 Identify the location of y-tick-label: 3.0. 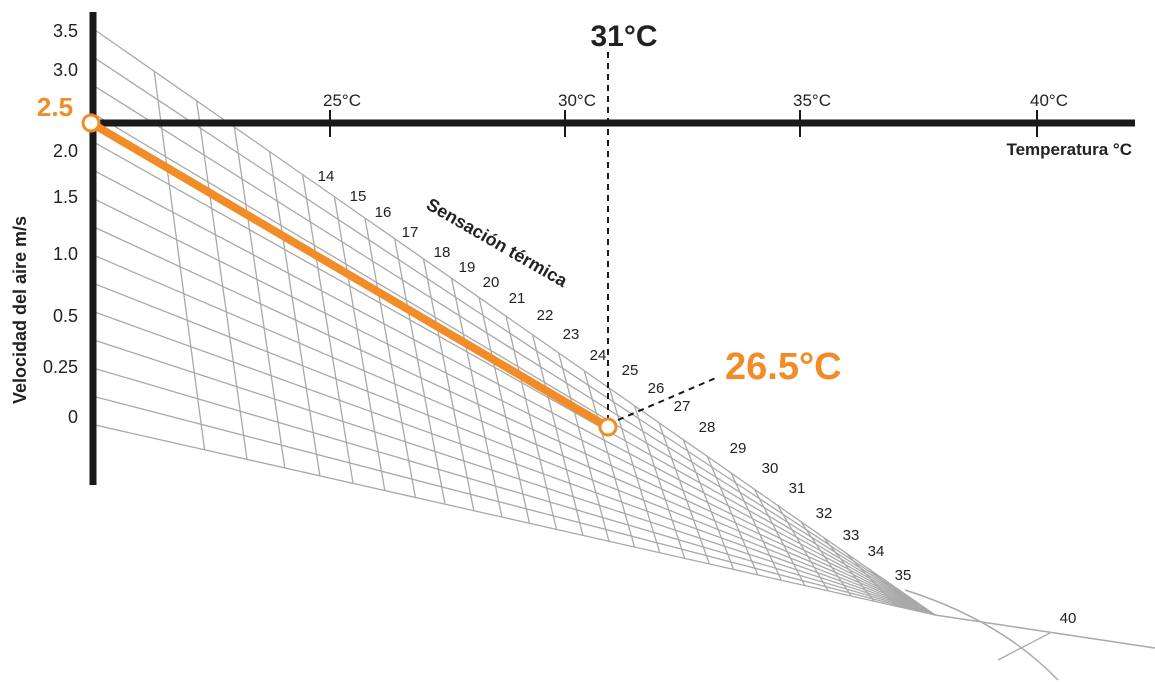
(65, 70).